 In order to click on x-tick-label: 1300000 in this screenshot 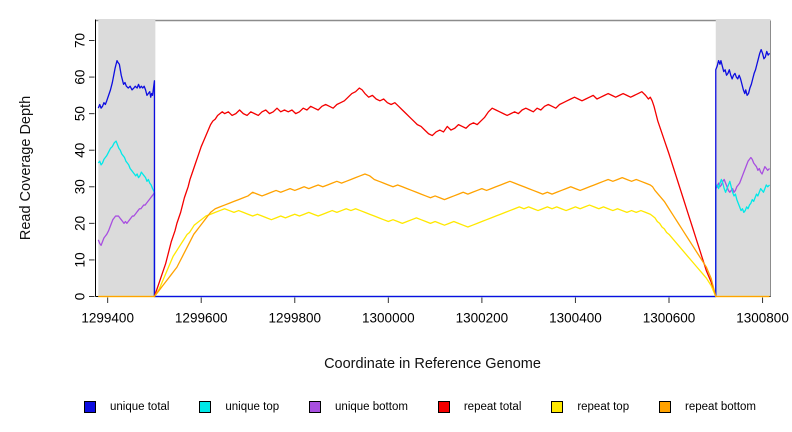, I will do `click(388, 318)`.